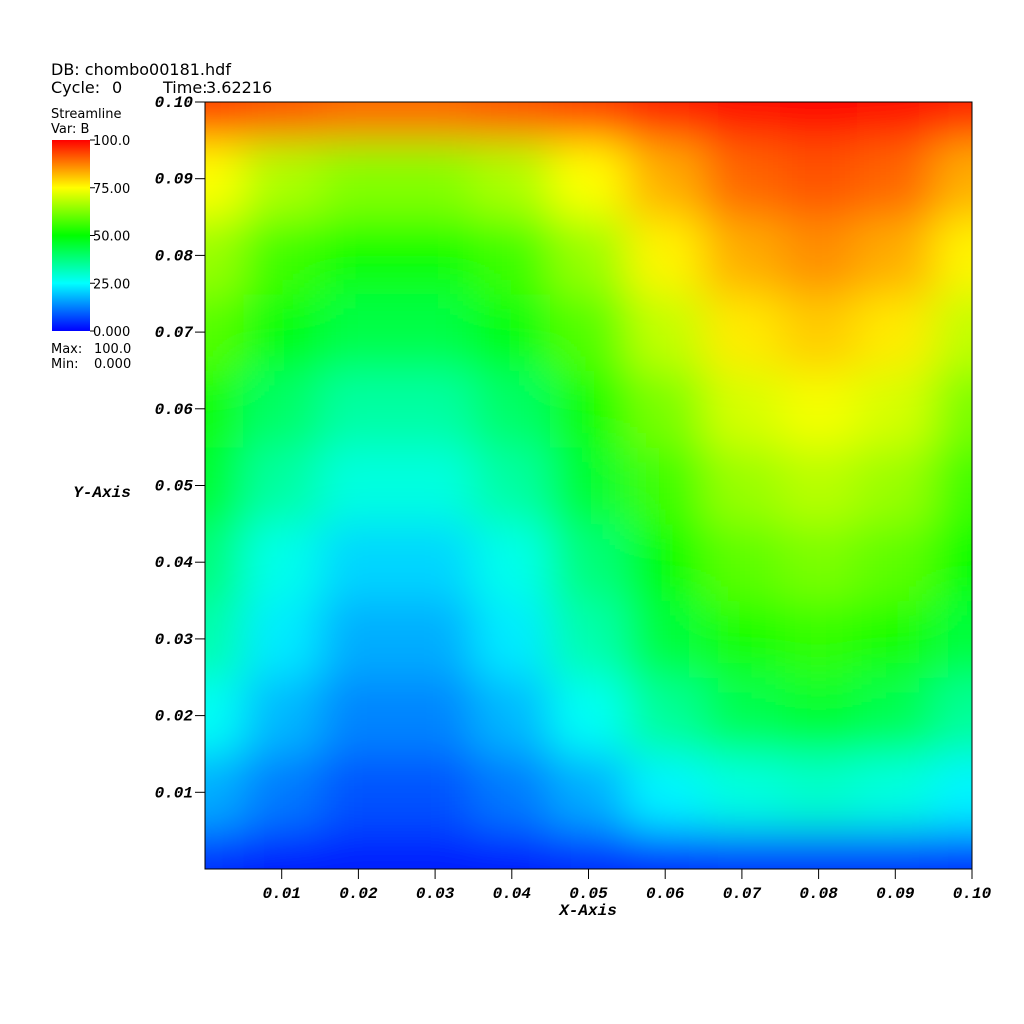 The height and width of the screenshot is (1024, 1024). I want to click on min-label: Min:, so click(64, 364).